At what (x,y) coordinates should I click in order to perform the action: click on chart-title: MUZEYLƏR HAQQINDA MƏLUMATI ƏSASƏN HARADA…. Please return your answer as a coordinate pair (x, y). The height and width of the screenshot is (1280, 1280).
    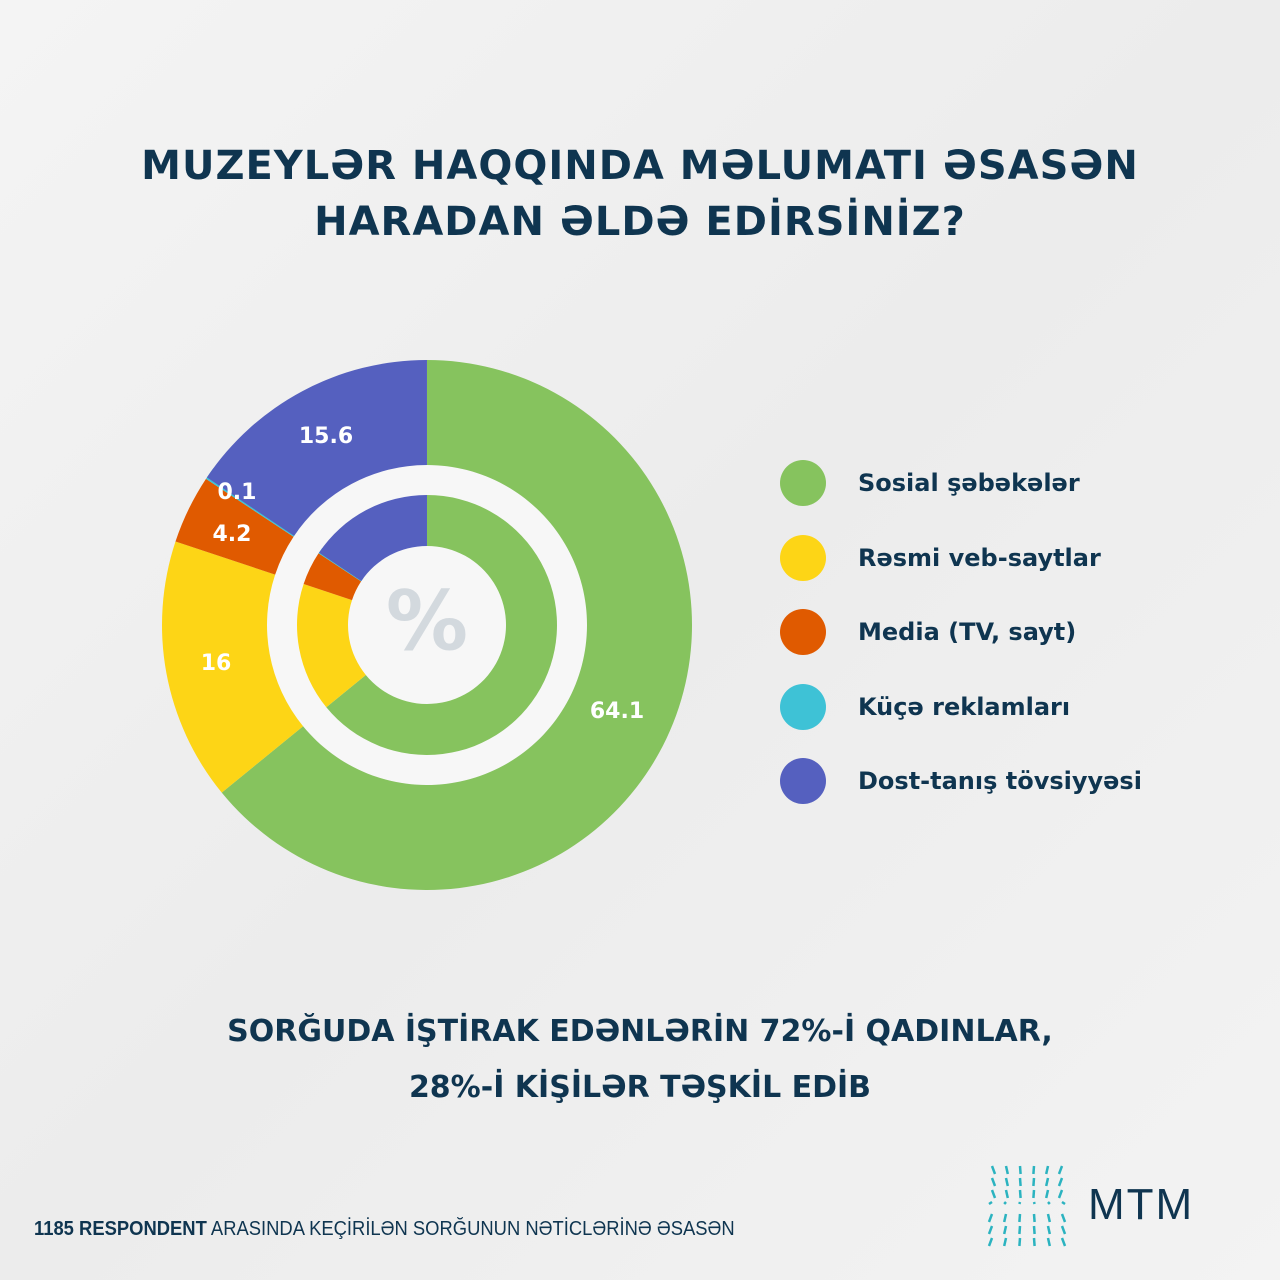
    Looking at the image, I should click on (640, 194).